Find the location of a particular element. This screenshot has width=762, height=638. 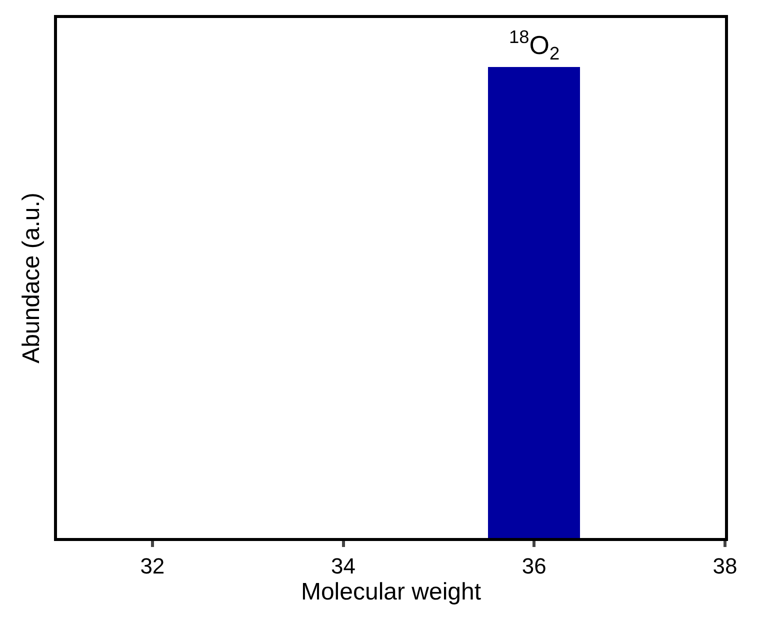

x-tick-label: 32 is located at coordinates (152, 565).